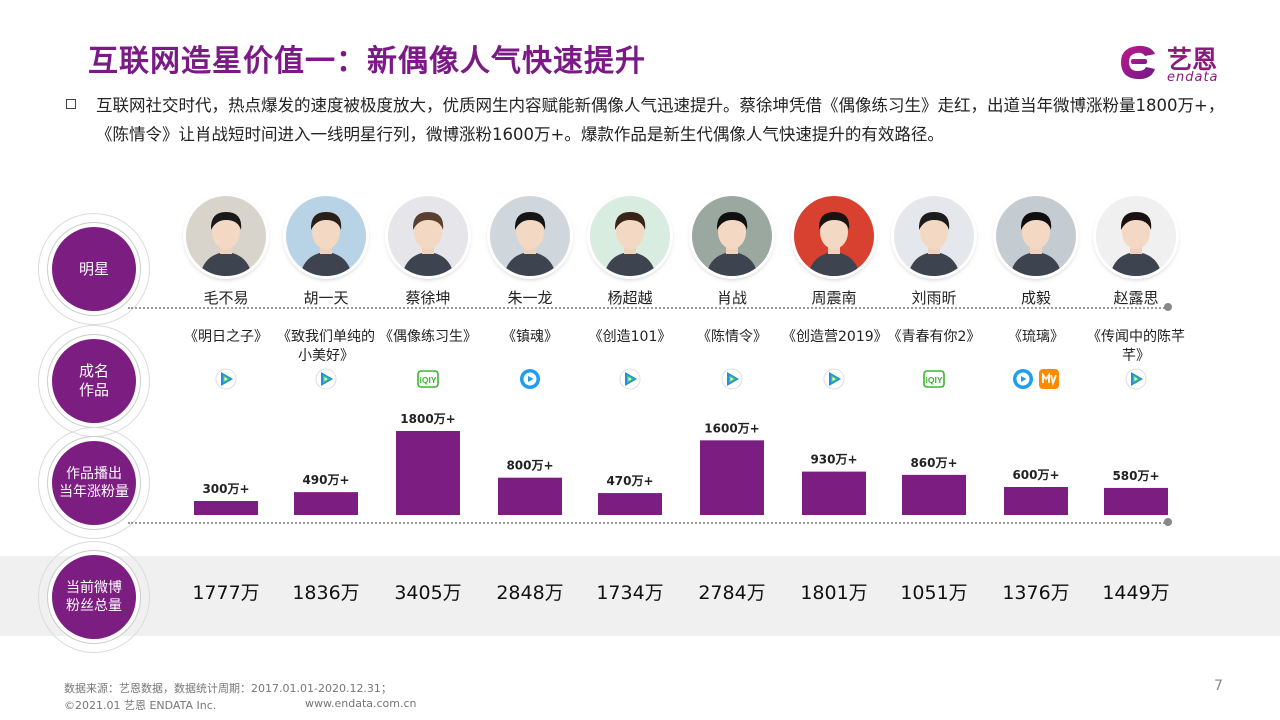 The width and height of the screenshot is (1280, 720). What do you see at coordinates (428, 298) in the screenshot?
I see `star-name: 蔡徐坤` at bounding box center [428, 298].